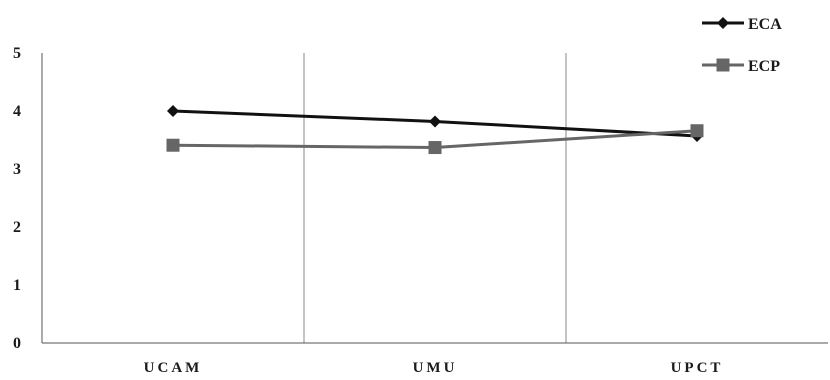  What do you see at coordinates (765, 24) in the screenshot?
I see `legend-label: ECA` at bounding box center [765, 24].